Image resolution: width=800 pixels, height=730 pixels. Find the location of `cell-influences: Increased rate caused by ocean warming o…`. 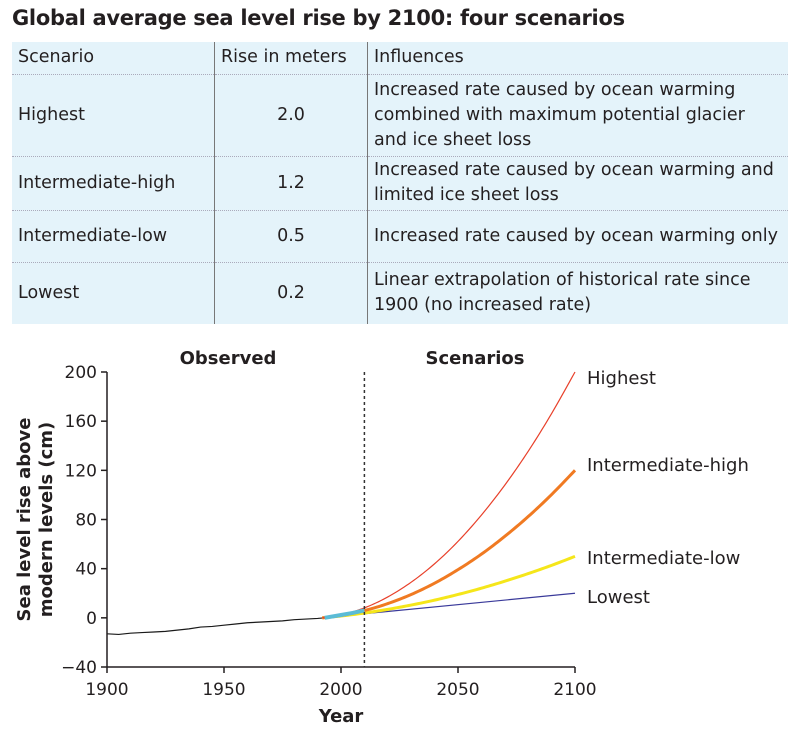

cell-influences: Increased rate caused by ocean warming o… is located at coordinates (576, 235).